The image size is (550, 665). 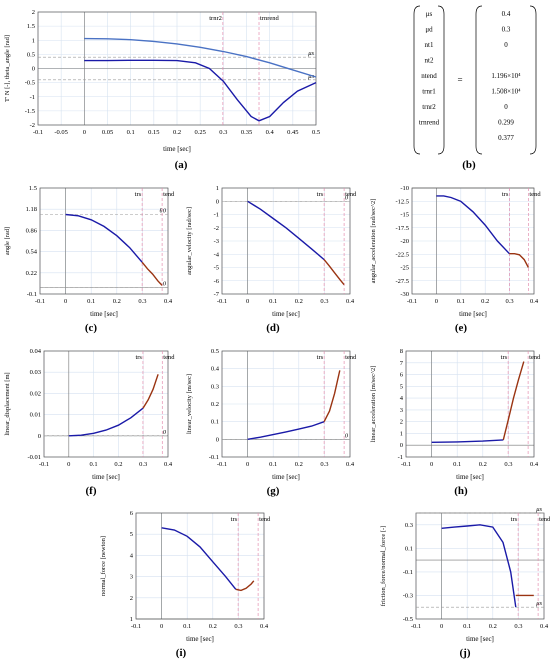 I want to click on y-tick-label: 0.03, so click(x=35, y=372).